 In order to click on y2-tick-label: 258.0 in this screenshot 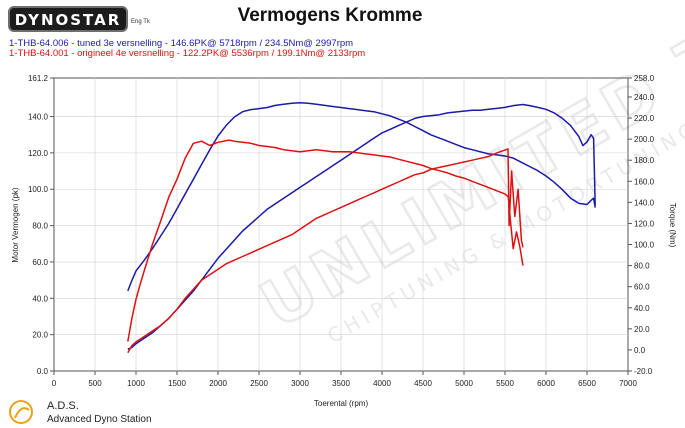, I will do `click(644, 78)`.